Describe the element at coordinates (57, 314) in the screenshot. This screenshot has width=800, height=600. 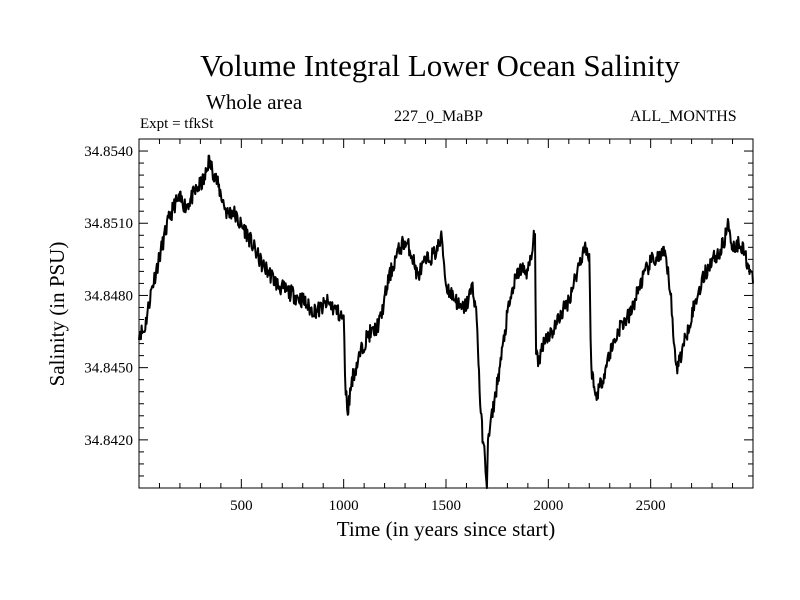
I see `y-axis-label: Salinity (in PSU)` at that location.